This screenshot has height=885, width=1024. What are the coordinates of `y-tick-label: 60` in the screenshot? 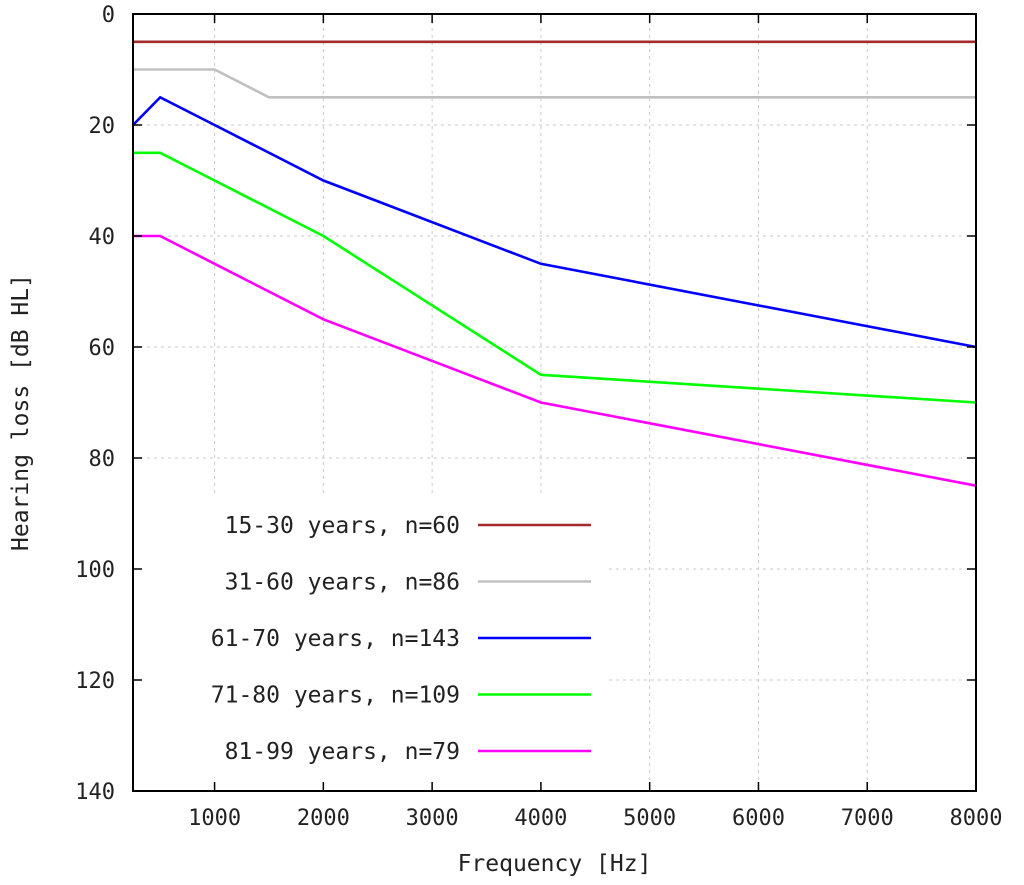 It's located at (102, 348).